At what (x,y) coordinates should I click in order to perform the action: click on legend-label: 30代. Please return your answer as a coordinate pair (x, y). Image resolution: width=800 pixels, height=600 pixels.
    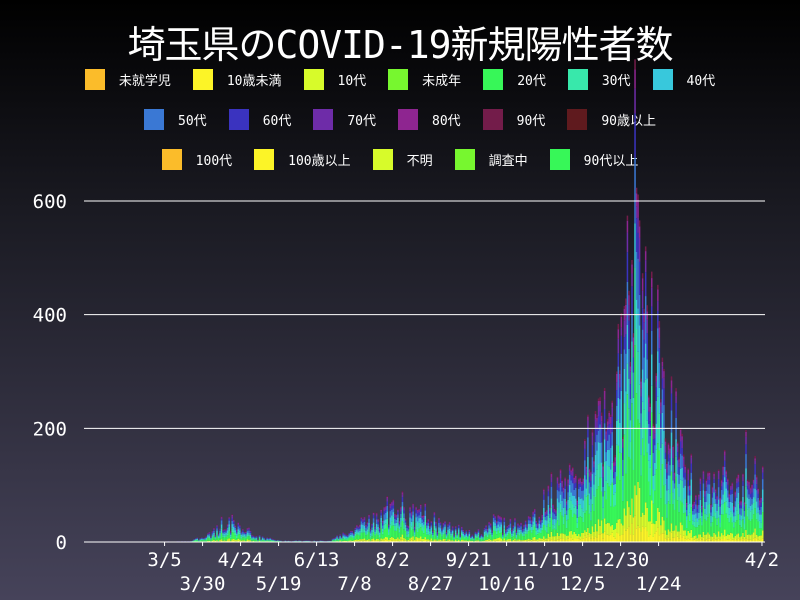
    Looking at the image, I should click on (616, 81).